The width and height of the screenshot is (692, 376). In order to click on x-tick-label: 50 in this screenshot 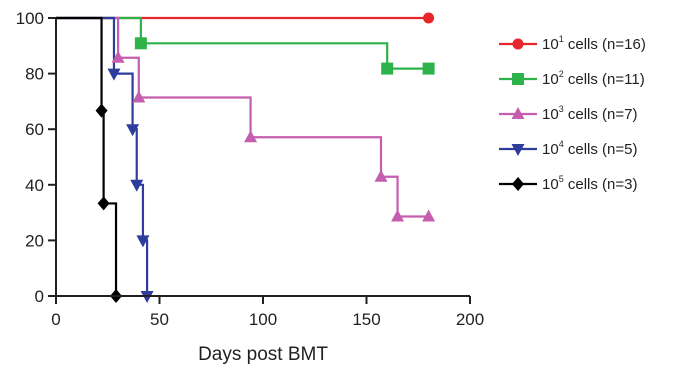, I will do `click(159, 319)`.